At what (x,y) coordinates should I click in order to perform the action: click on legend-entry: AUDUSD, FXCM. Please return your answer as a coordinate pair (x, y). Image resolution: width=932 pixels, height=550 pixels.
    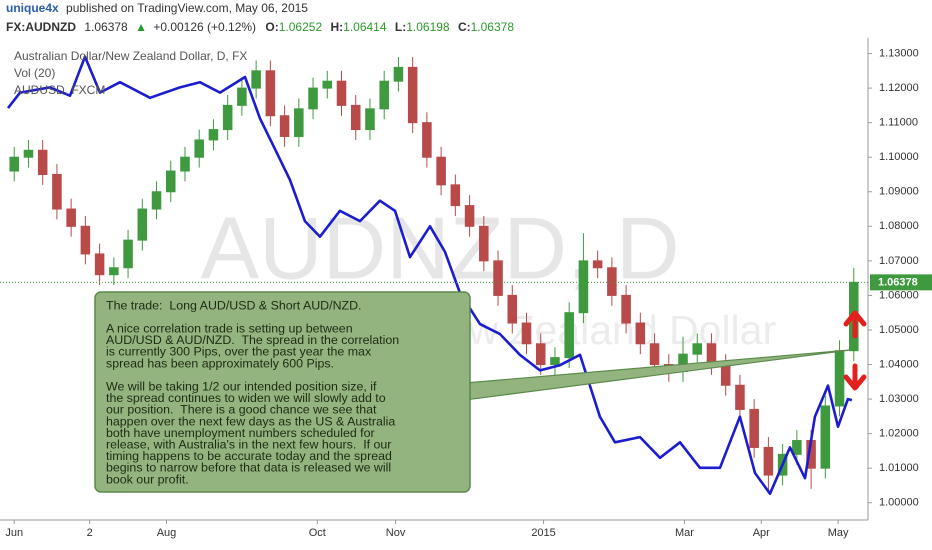
    Looking at the image, I should click on (59, 90).